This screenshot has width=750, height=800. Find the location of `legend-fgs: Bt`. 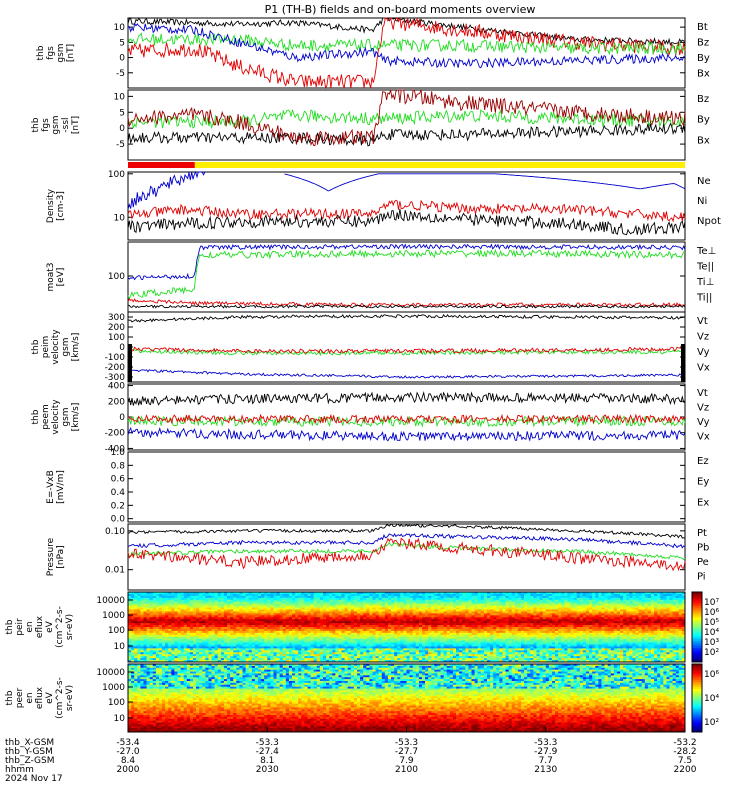

legend-fgs: Bt is located at coordinates (702, 27).